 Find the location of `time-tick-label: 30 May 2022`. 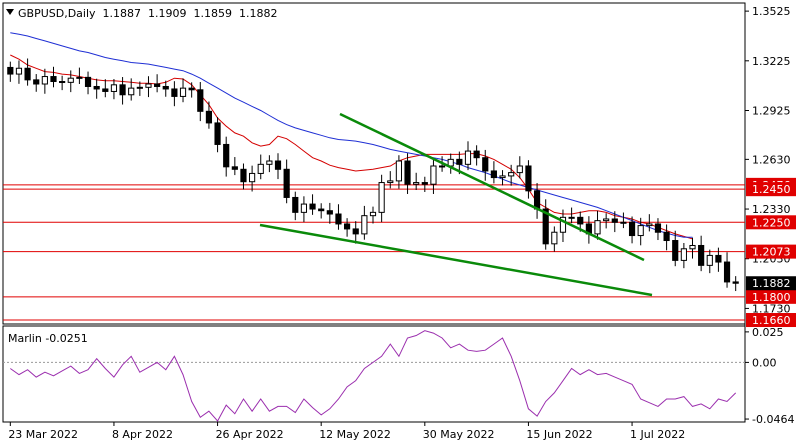

time-tick-label: 30 May 2022 is located at coordinates (459, 434).